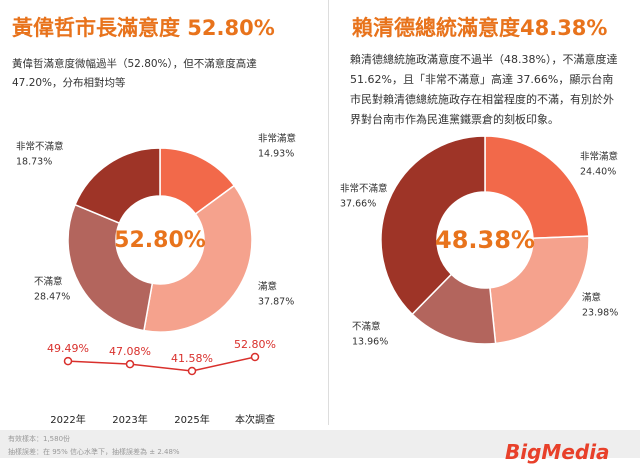 Image resolution: width=640 pixels, height=464 pixels. Describe the element at coordinates (143, 28) in the screenshot. I see `title: 黃偉哲市長滿意度 52.80%` at that location.